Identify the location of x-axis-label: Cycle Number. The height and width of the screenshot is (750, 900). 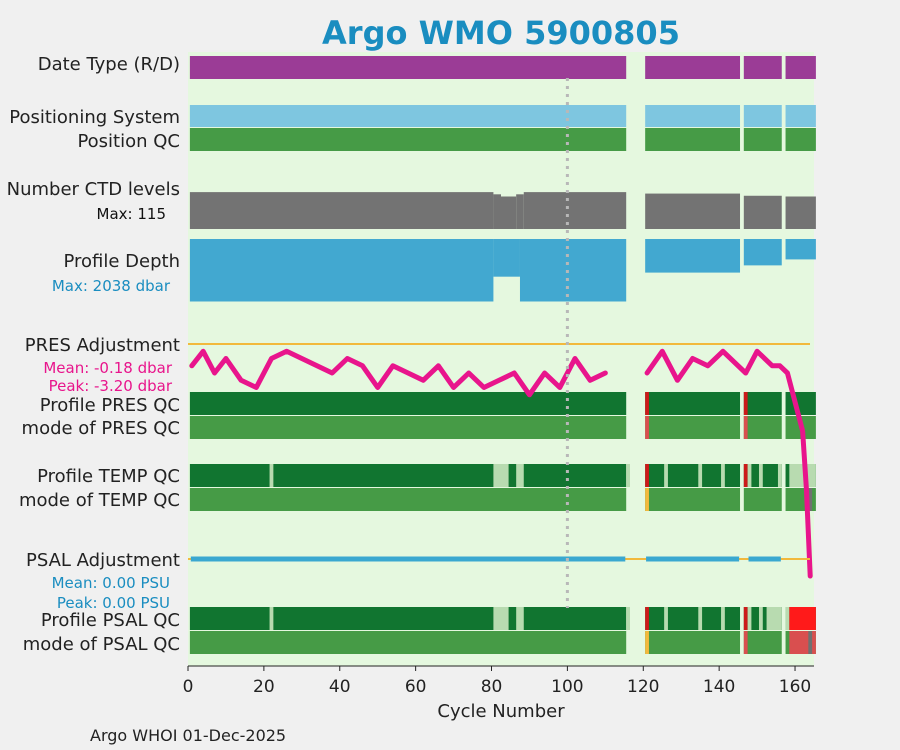
(501, 711).